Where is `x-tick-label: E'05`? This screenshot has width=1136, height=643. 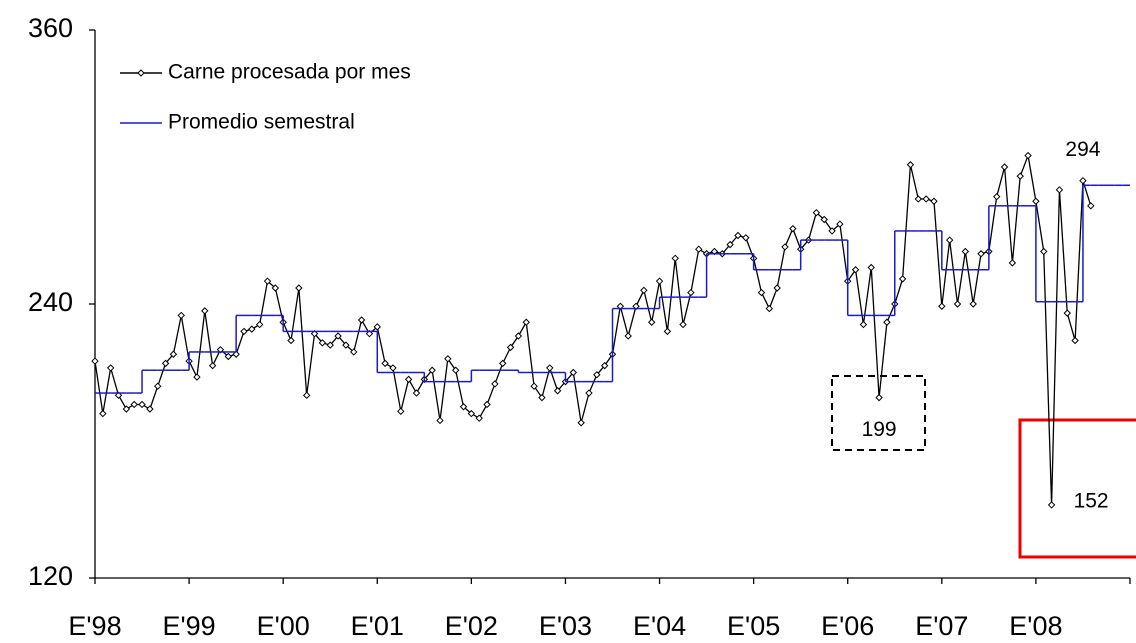
x-tick-label: E'05 is located at coordinates (753, 626).